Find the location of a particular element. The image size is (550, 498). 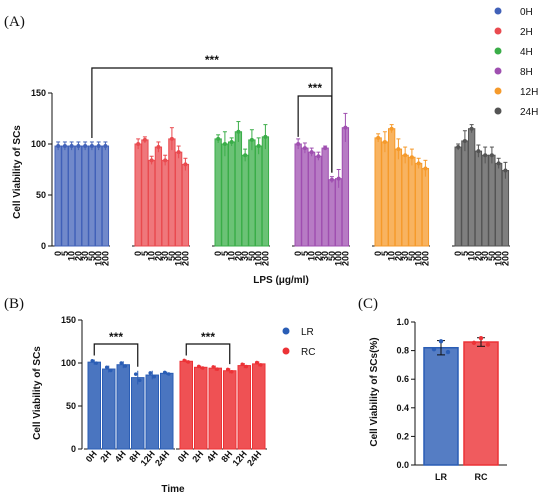

panel-a-y-axis-title: Cell Viability of SCs is located at coordinates (17, 172).